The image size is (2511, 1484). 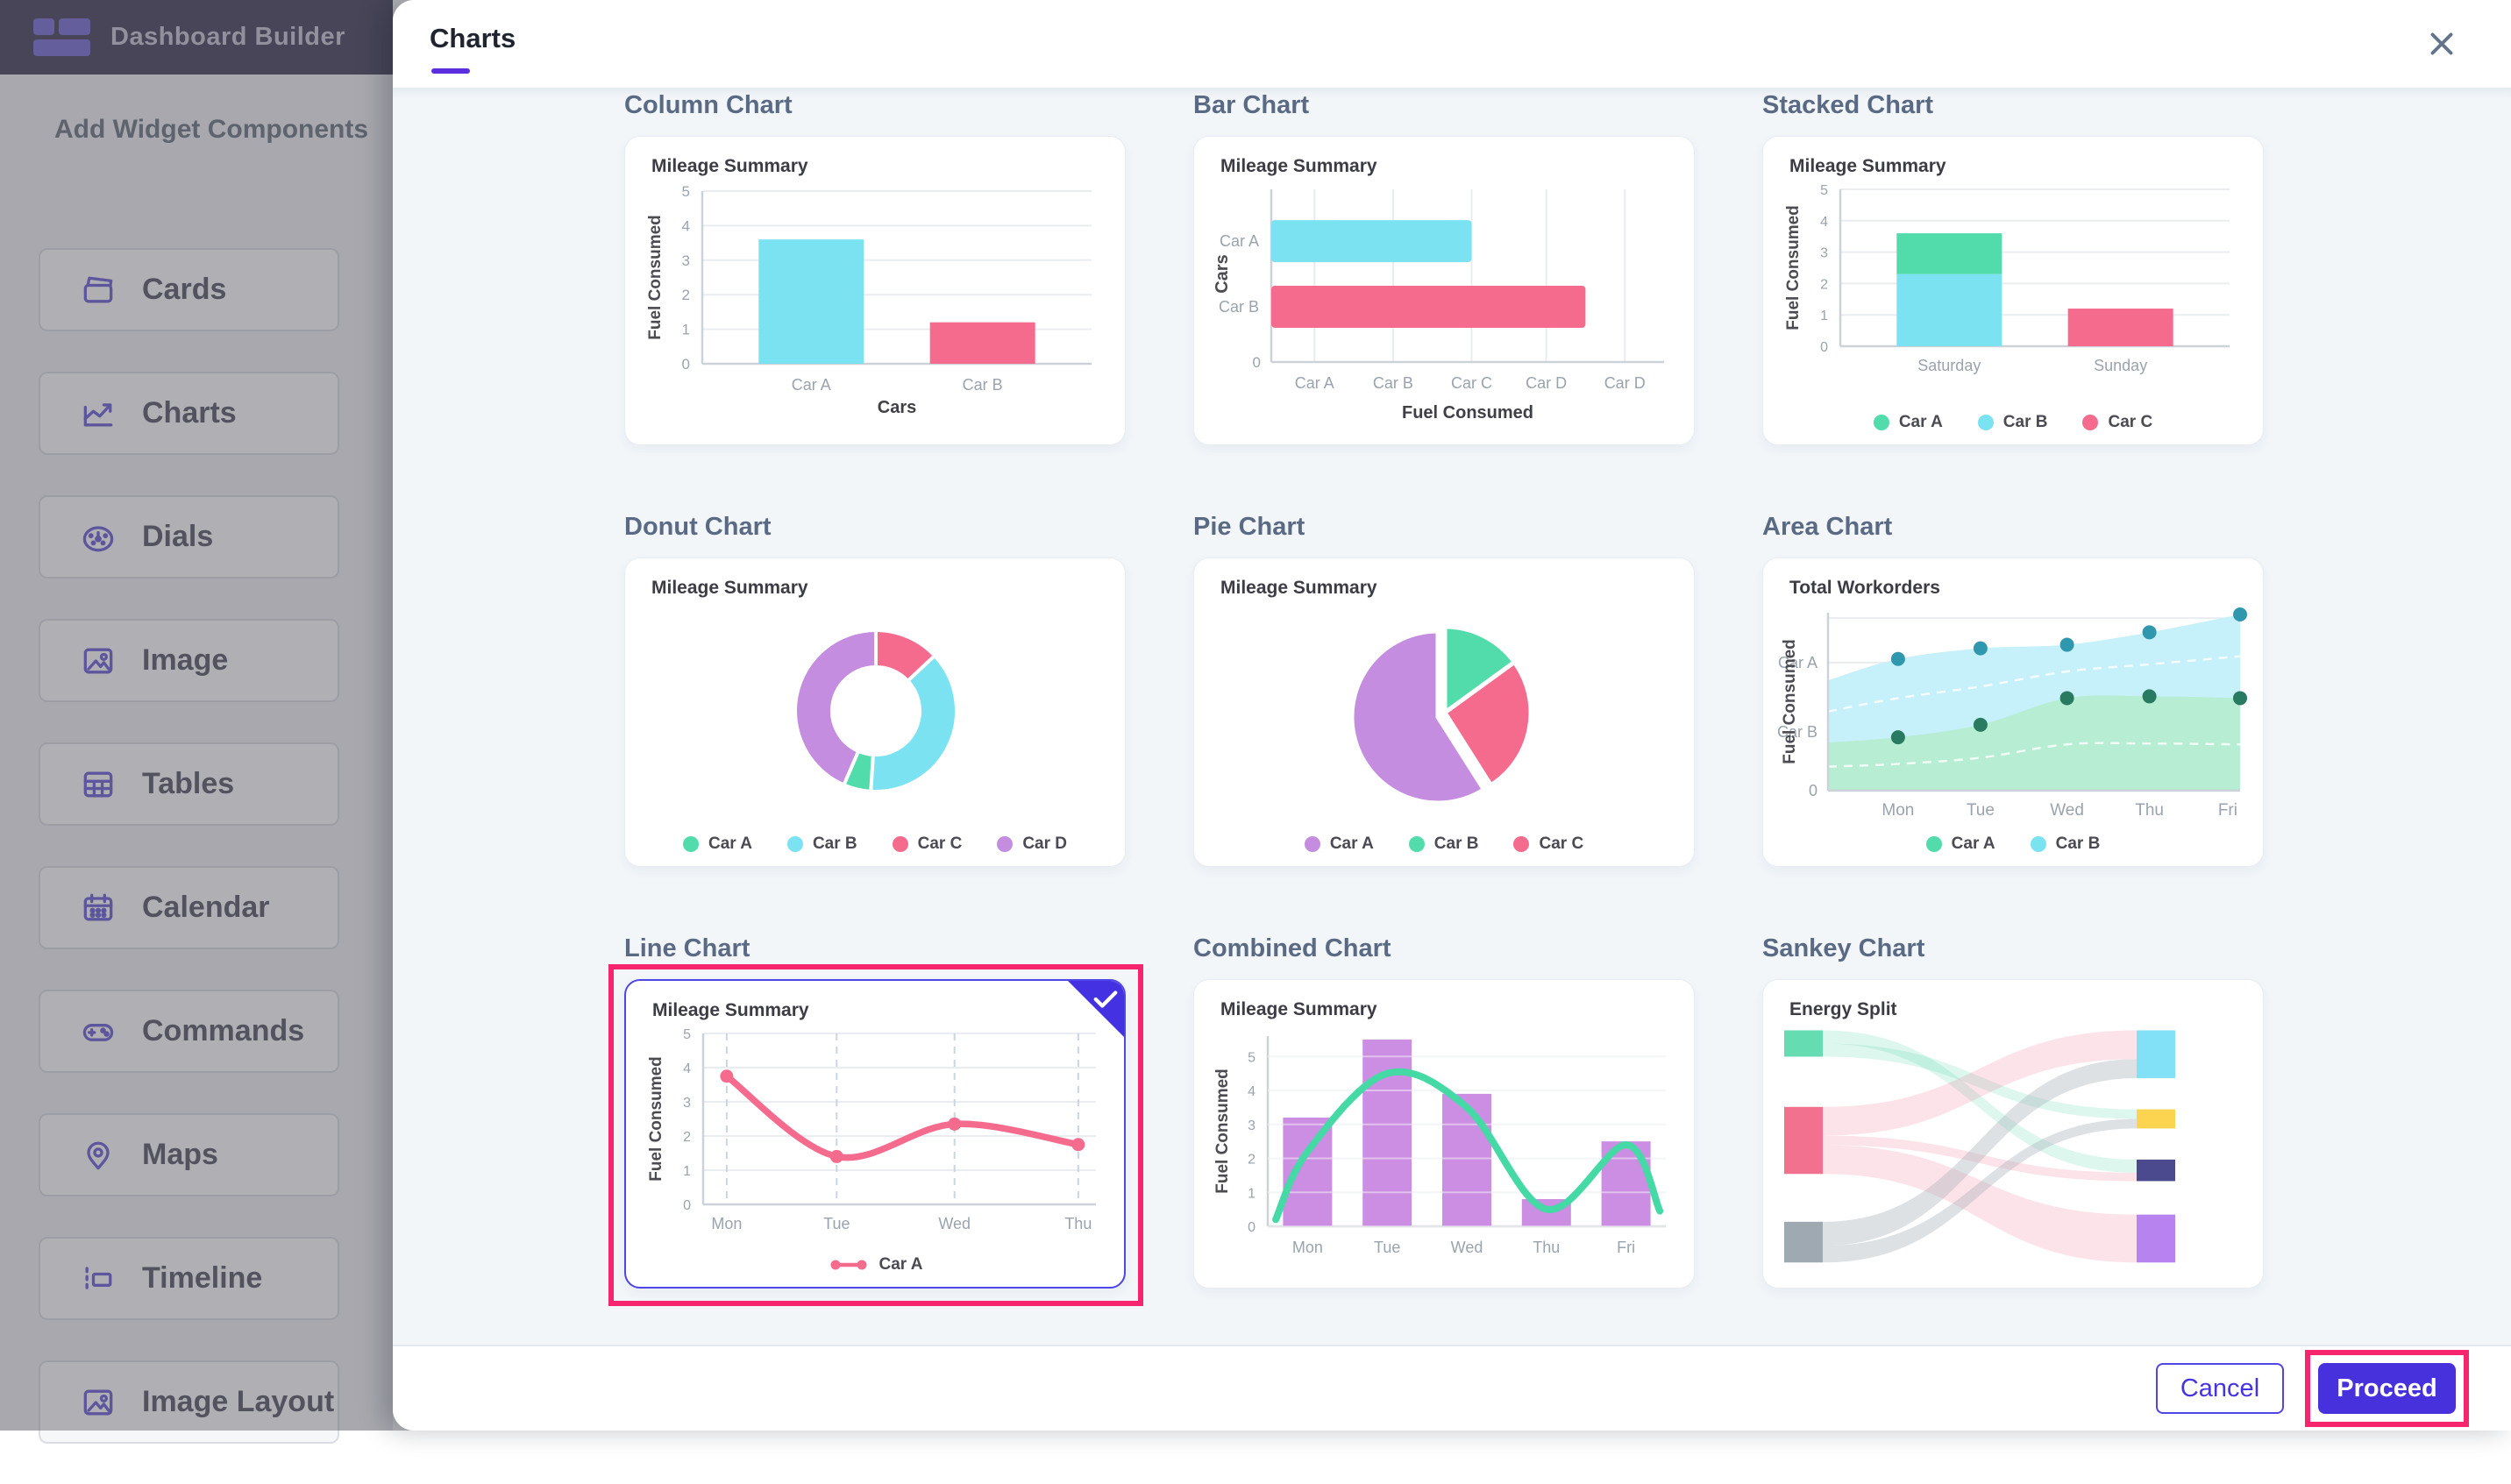 What do you see at coordinates (875, 526) in the screenshot?
I see `section-title: Donut Chart` at bounding box center [875, 526].